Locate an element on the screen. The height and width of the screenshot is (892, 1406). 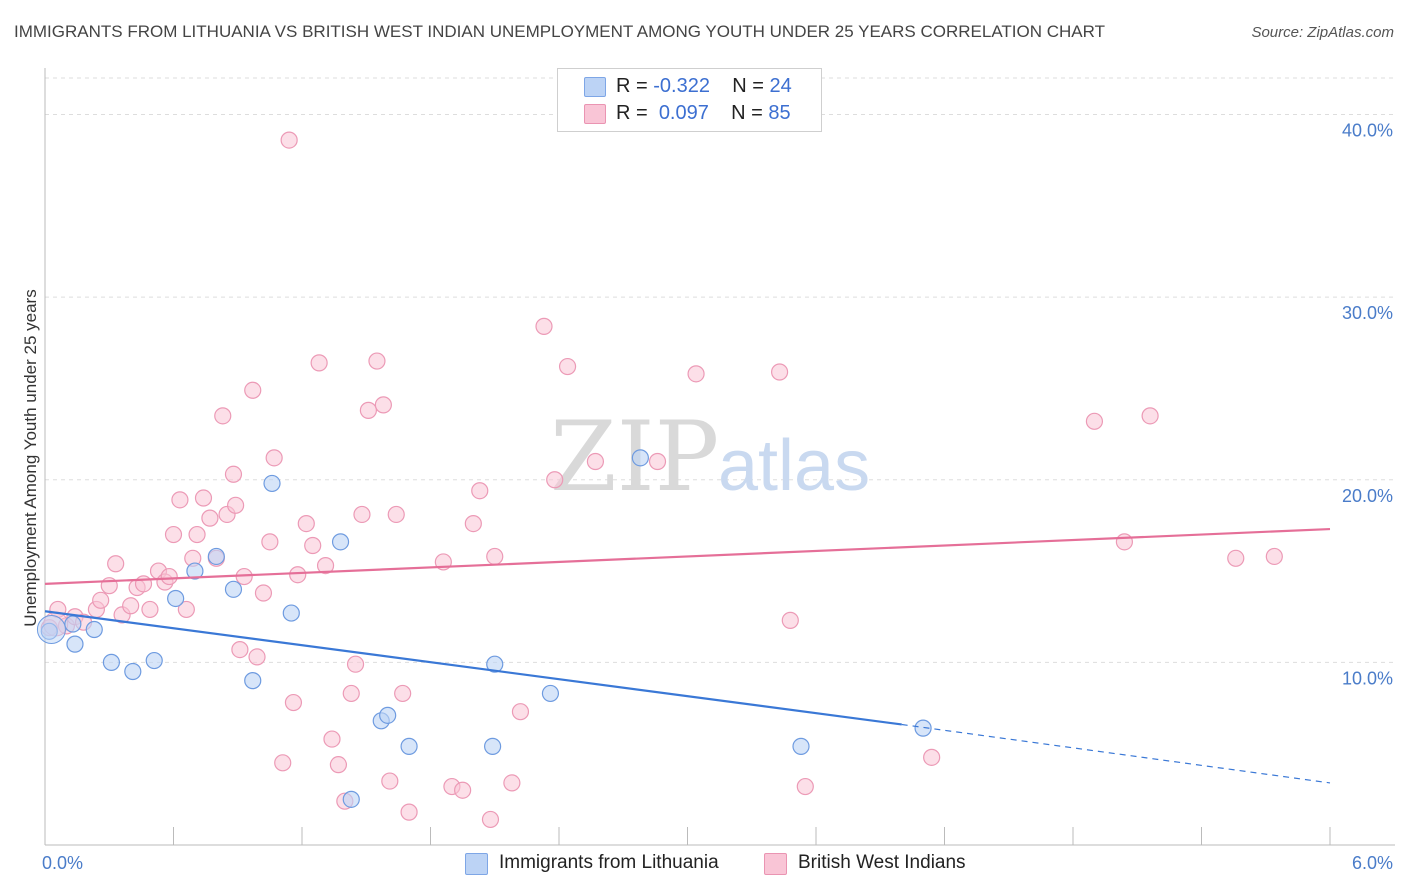
legend-label-bwi: British West Indians is located at coordinates (882, 862).